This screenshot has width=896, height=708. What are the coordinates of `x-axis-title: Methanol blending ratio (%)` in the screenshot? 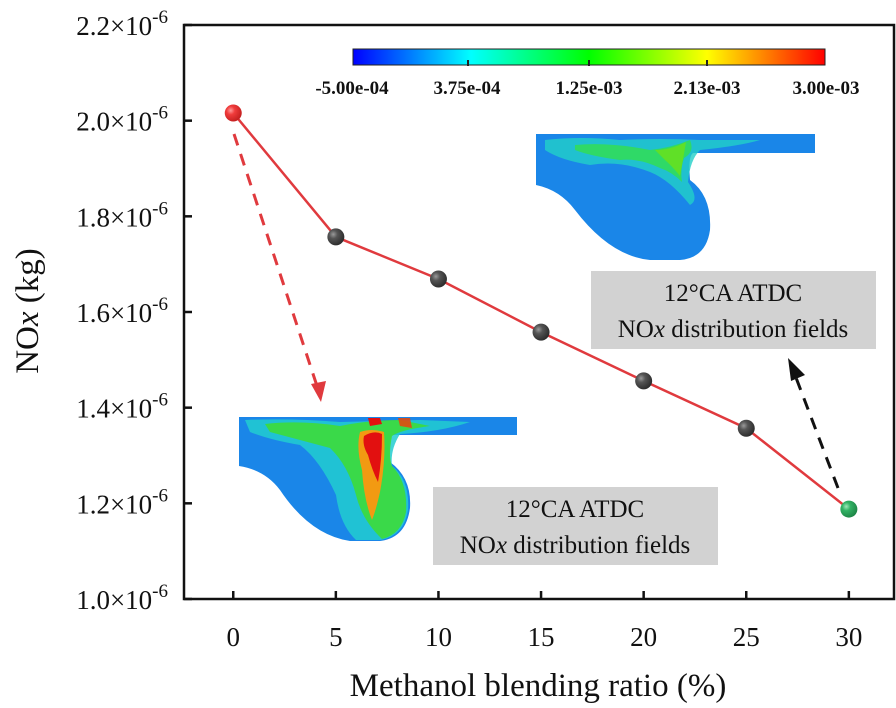 It's located at (538, 686).